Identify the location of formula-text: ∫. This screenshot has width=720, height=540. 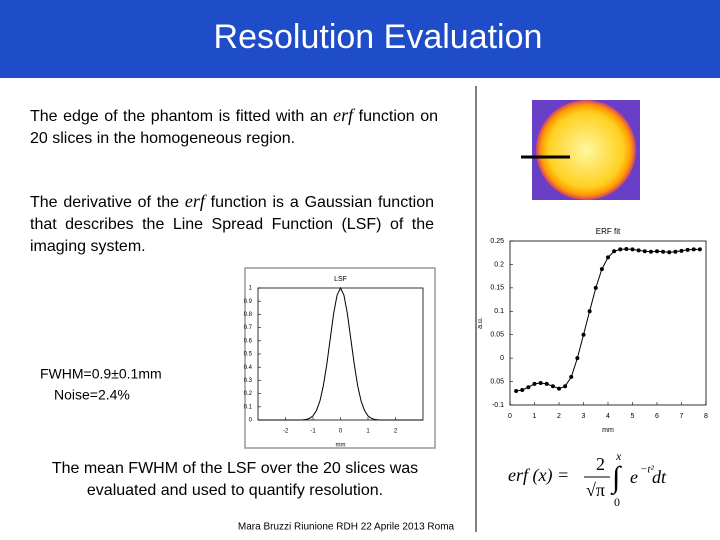
(616, 478).